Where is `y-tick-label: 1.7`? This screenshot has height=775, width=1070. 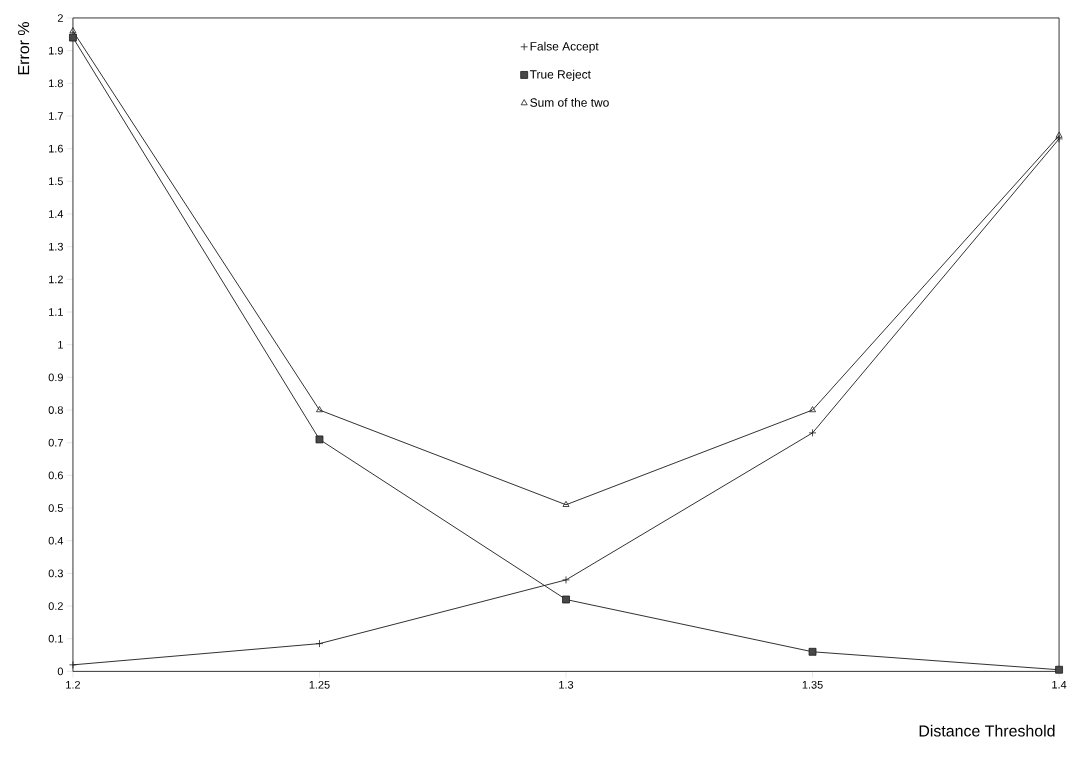
y-tick-label: 1.7 is located at coordinates (56, 116).